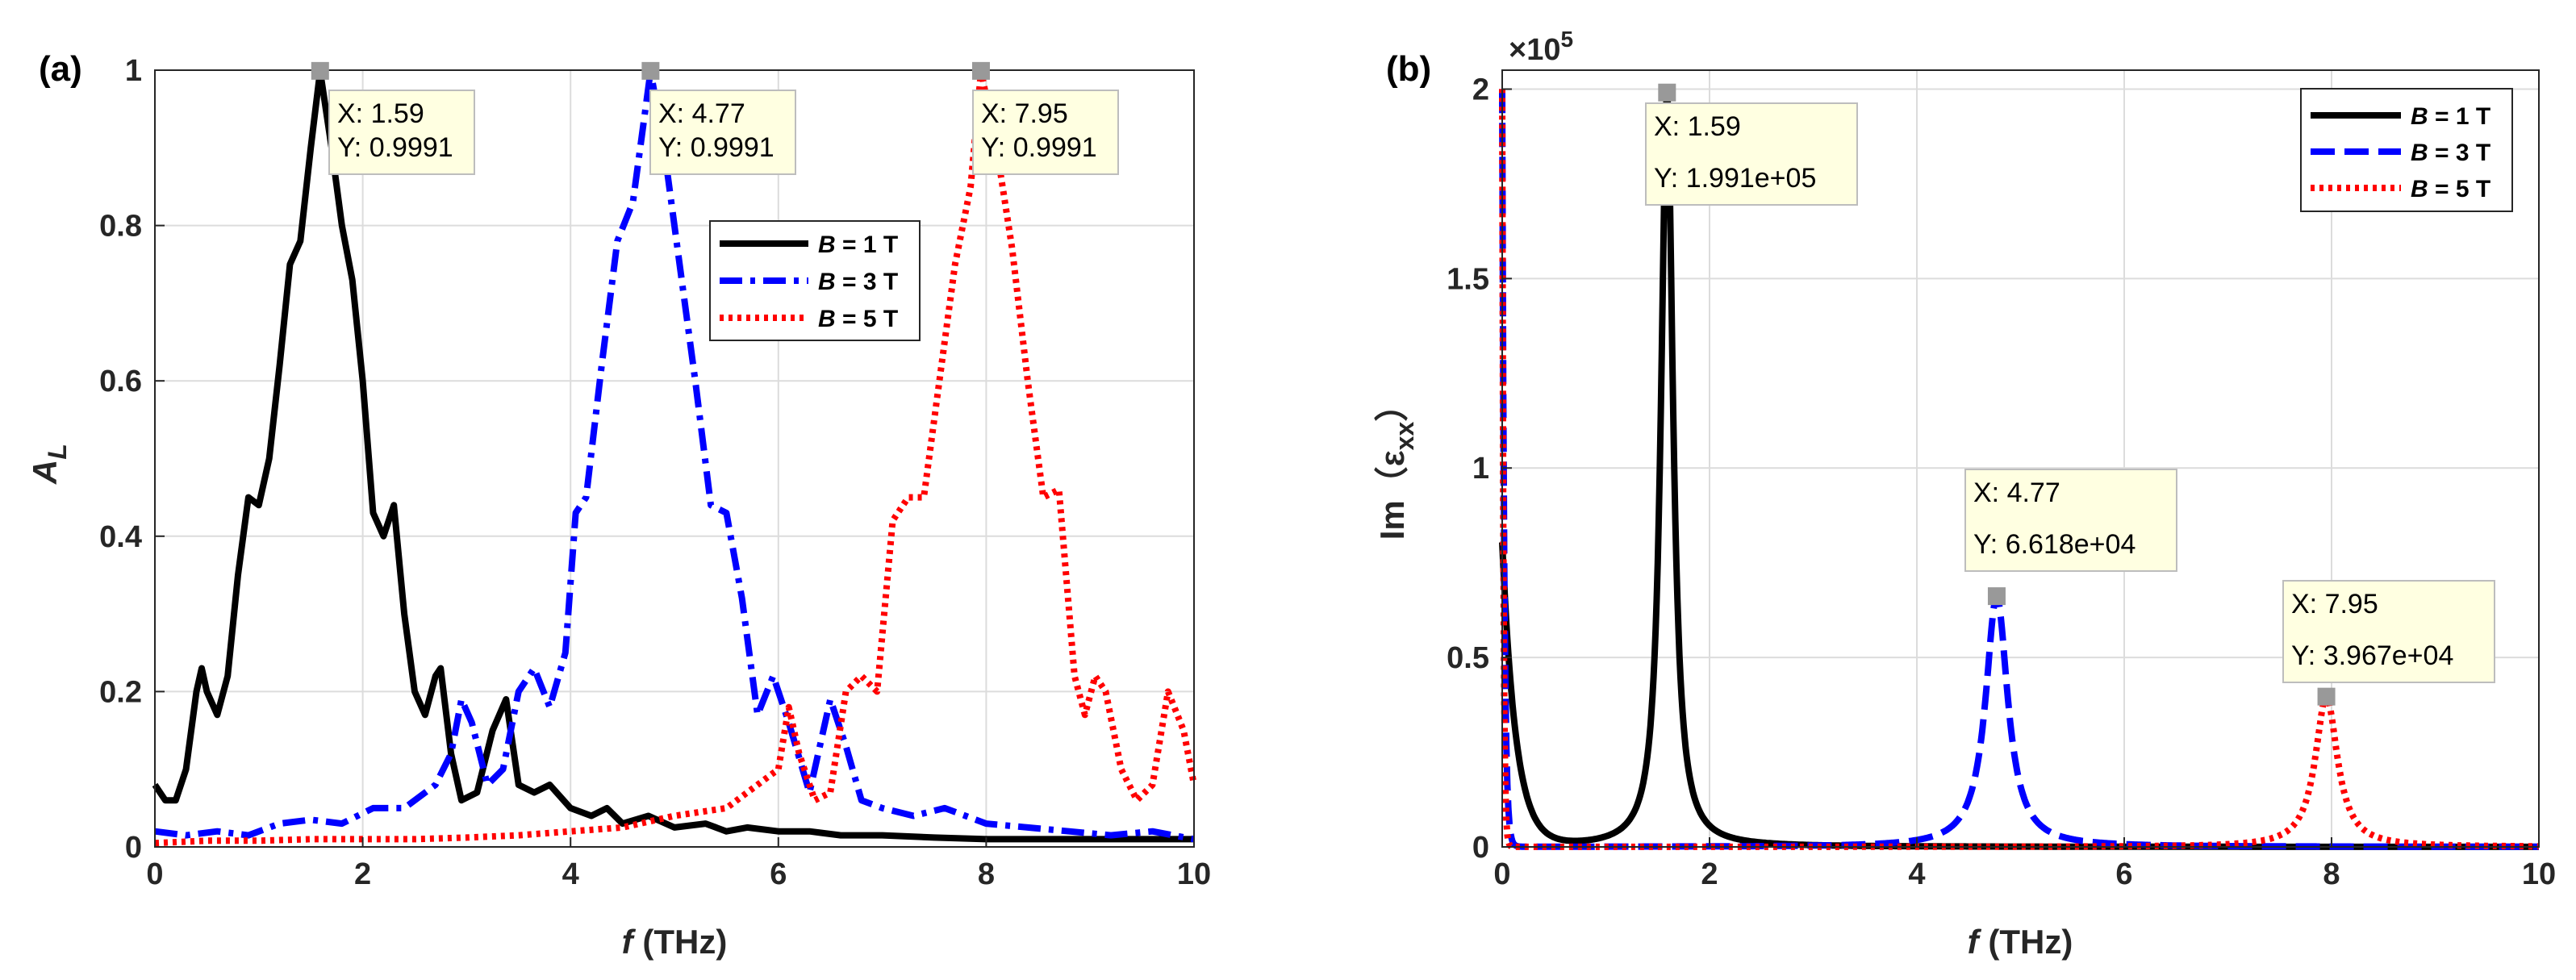 The image size is (2576, 980). What do you see at coordinates (2017, 493) in the screenshot?
I see `panel-b-datatip-x: X: 4.77` at bounding box center [2017, 493].